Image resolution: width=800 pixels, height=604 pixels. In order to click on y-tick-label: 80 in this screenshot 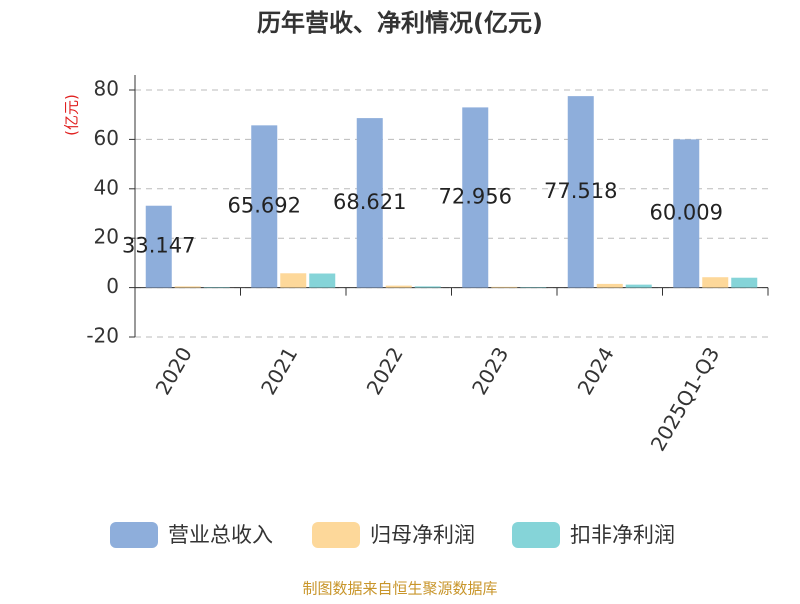, I will do `click(106, 89)`.